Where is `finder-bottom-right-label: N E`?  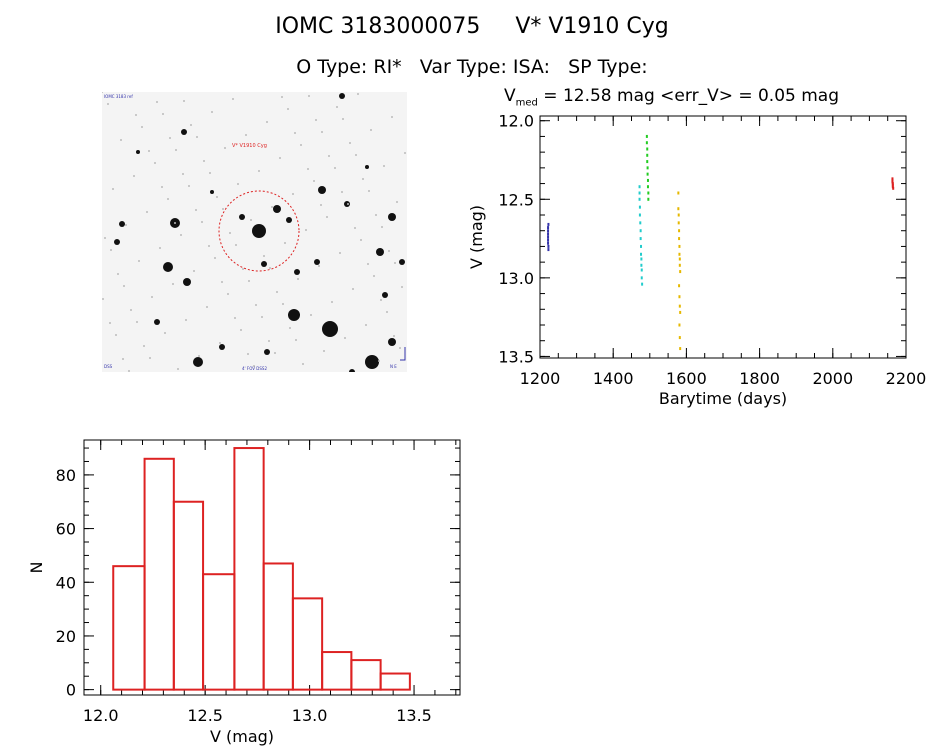 finder-bottom-right-label: N E is located at coordinates (393, 366).